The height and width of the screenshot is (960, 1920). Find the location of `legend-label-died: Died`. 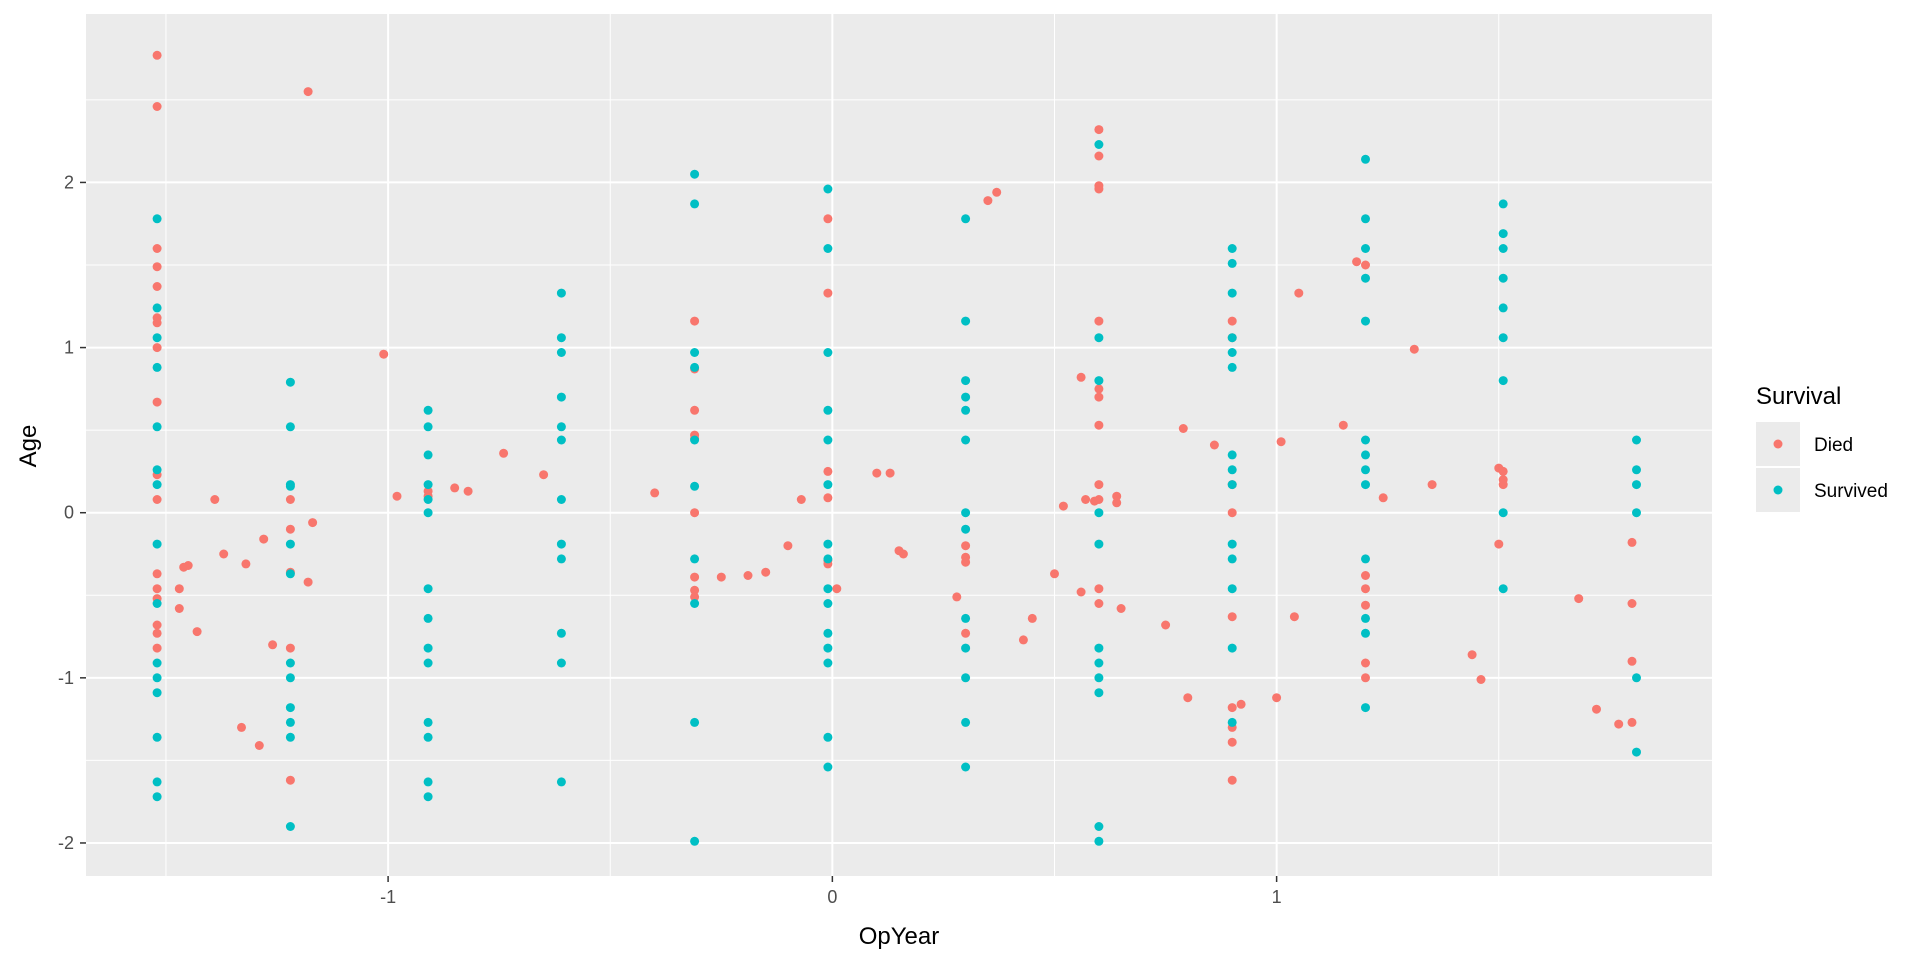

legend-label-died: Died is located at coordinates (1833, 445).